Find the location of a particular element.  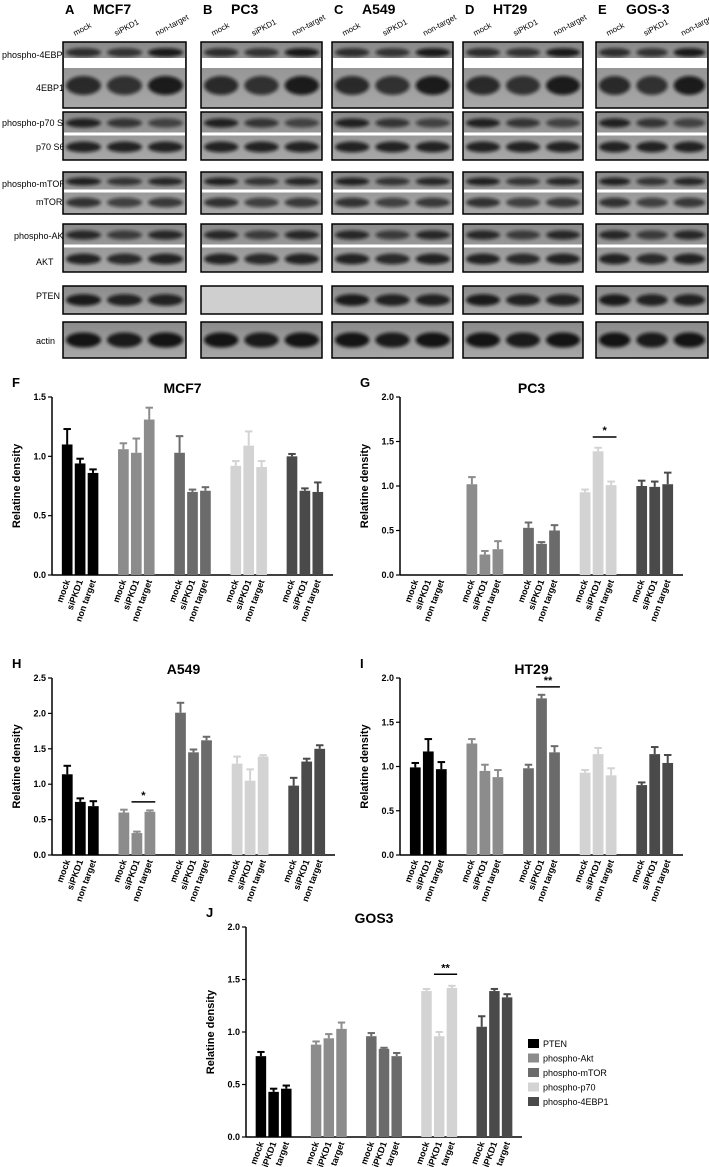

row-label-4EBP1: 4EBP1 is located at coordinates (50, 88).